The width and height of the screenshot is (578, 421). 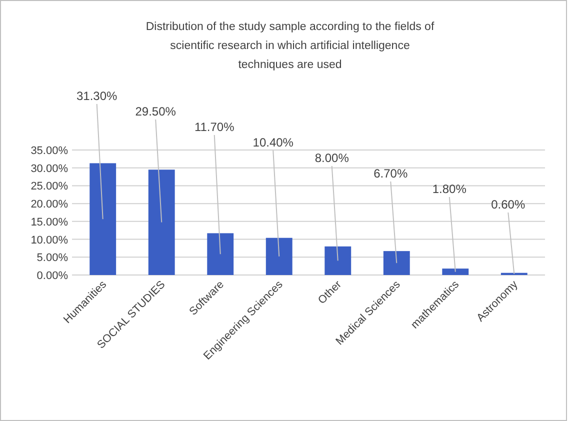 I want to click on y-tick-label: 20.00%, so click(x=49, y=204).